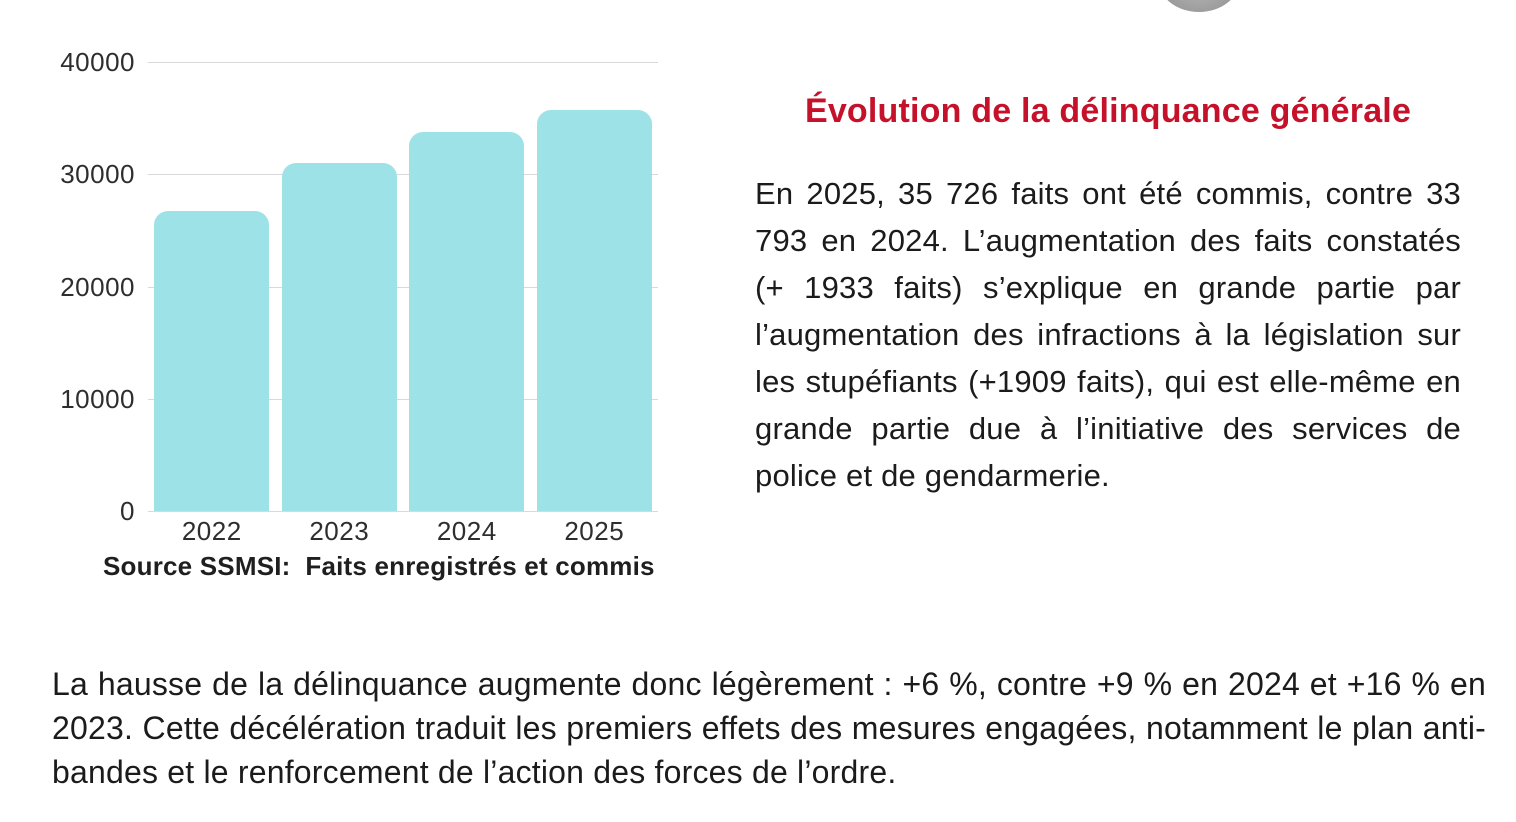  What do you see at coordinates (594, 531) in the screenshot?
I see `x-axis-label-2025: 2025` at bounding box center [594, 531].